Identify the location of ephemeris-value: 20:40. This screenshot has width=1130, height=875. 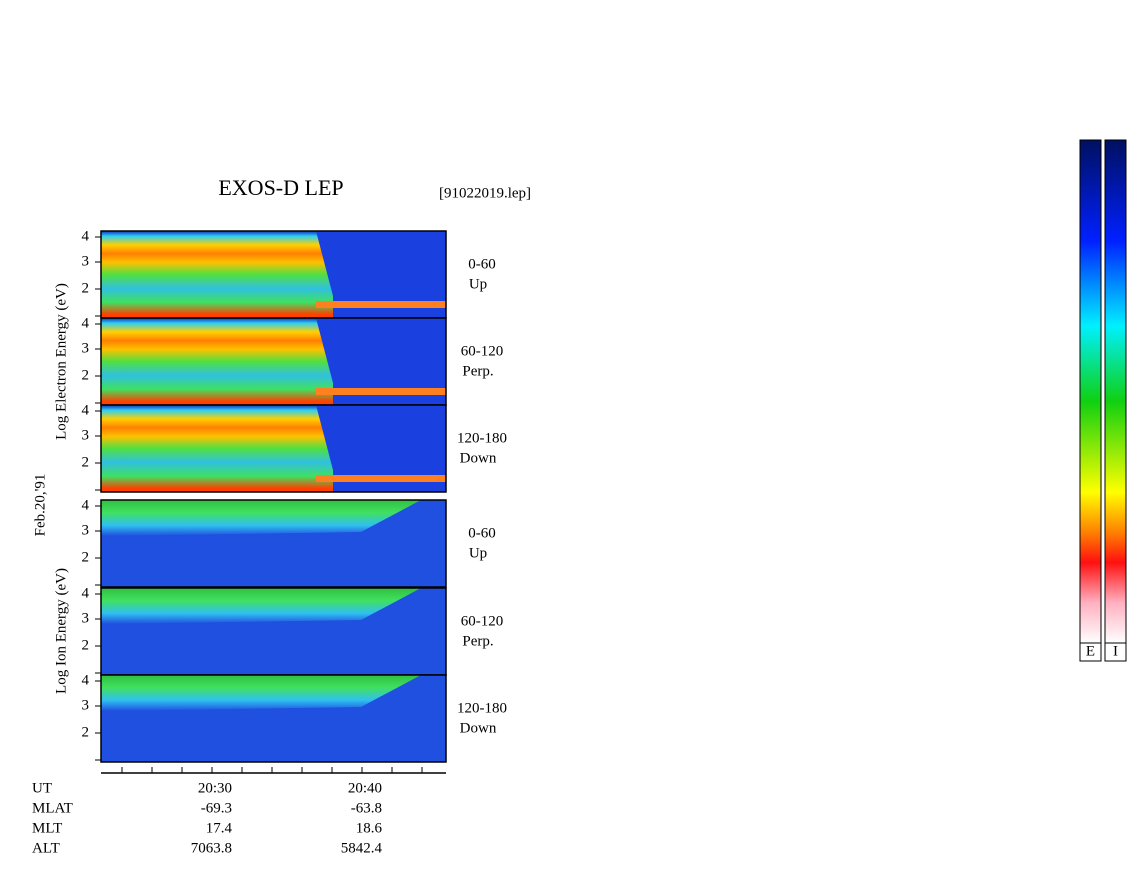
(365, 788).